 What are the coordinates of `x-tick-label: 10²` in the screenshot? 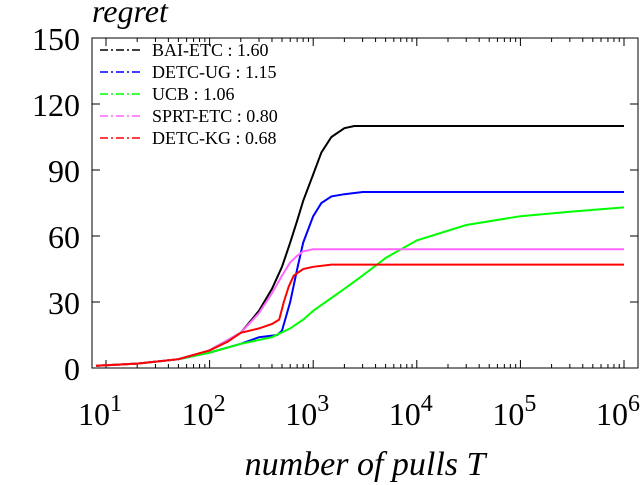 It's located at (204, 411).